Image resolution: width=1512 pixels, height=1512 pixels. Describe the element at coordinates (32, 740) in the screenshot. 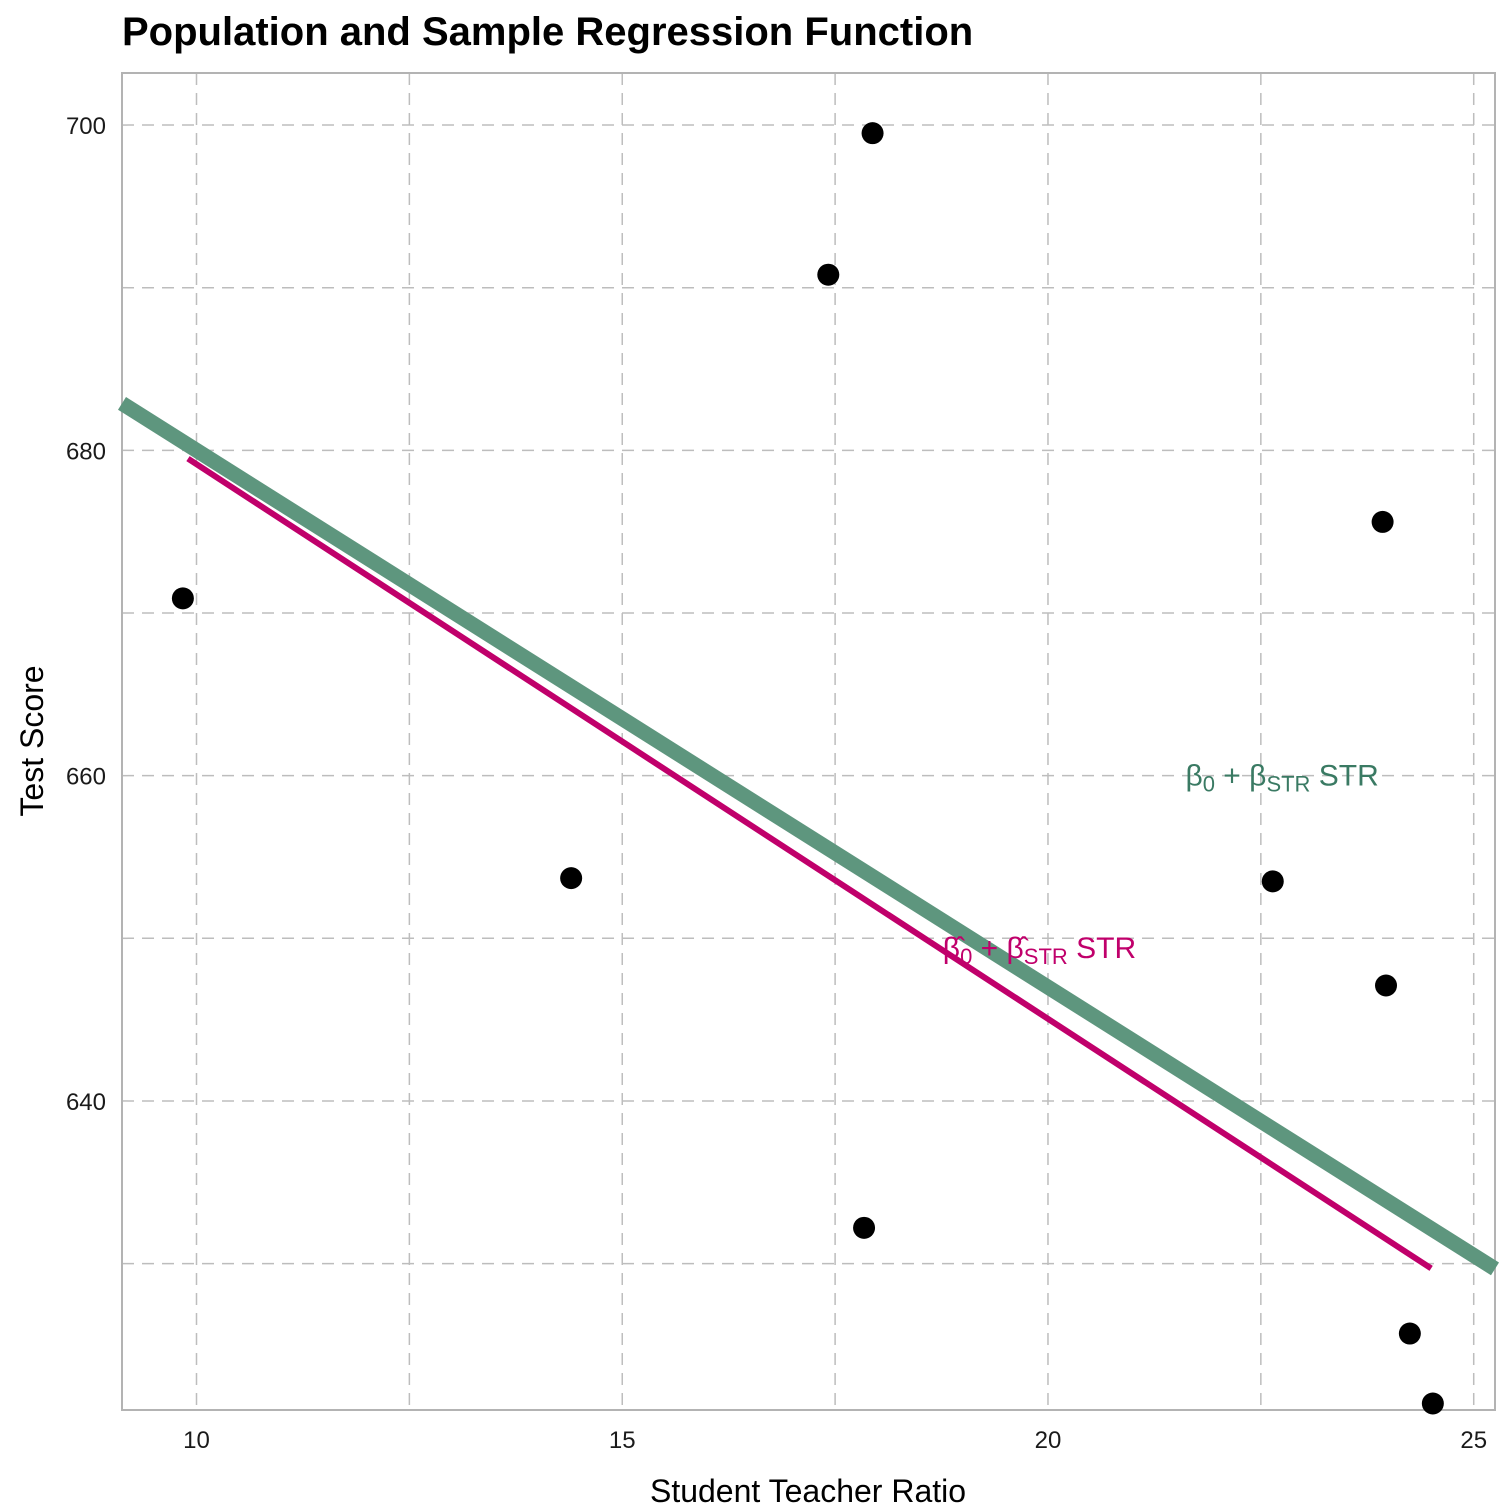

I see `y-axis-title: Test Score` at that location.